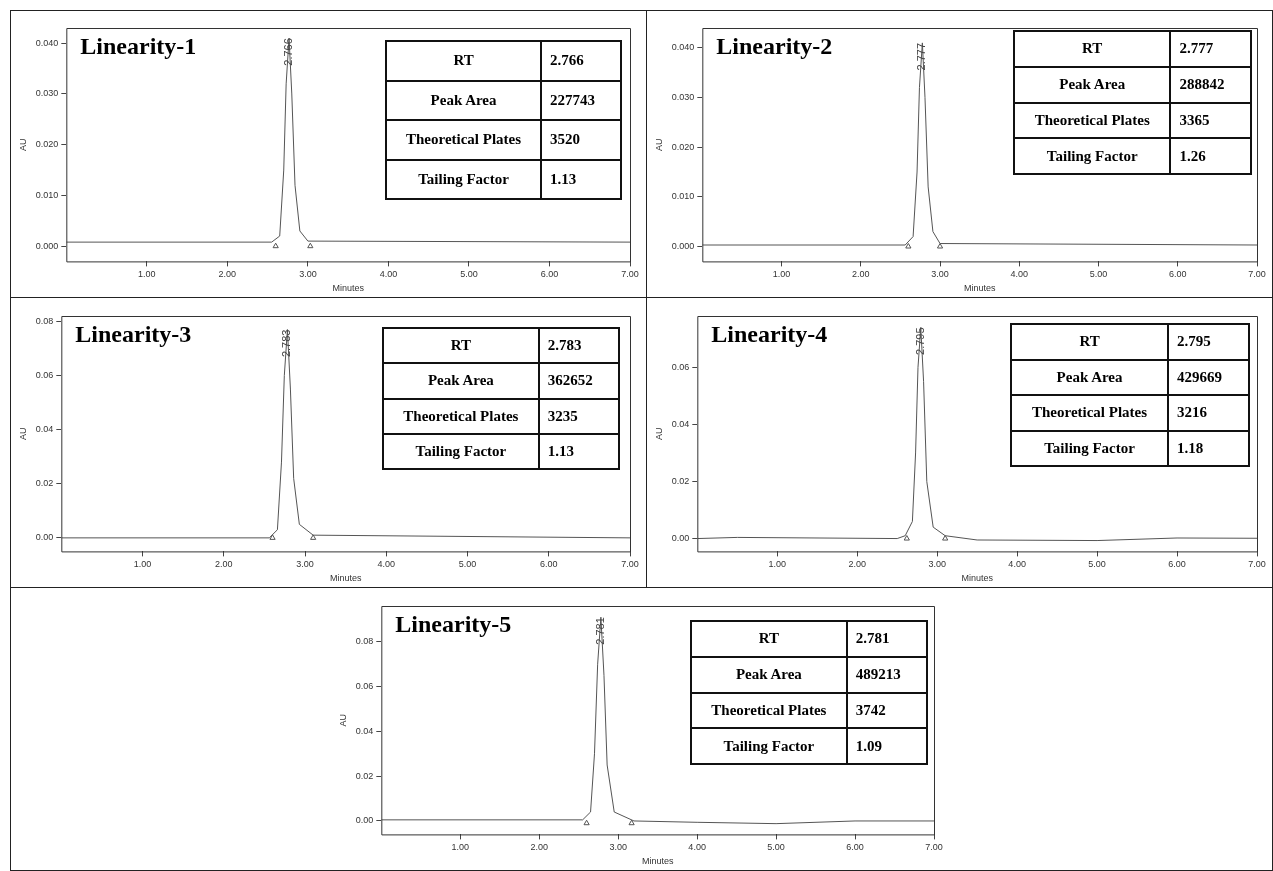 The height and width of the screenshot is (871, 1273). What do you see at coordinates (886, 710) in the screenshot?
I see `annotation: 3742` at bounding box center [886, 710].